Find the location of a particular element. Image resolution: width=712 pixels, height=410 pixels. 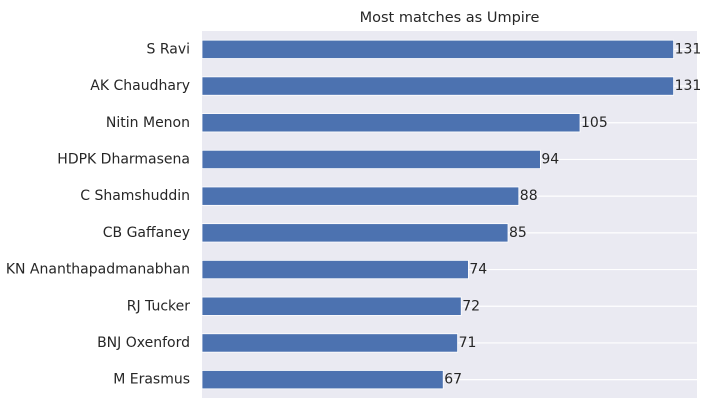

category-label: M Erasmus is located at coordinates (151, 380).